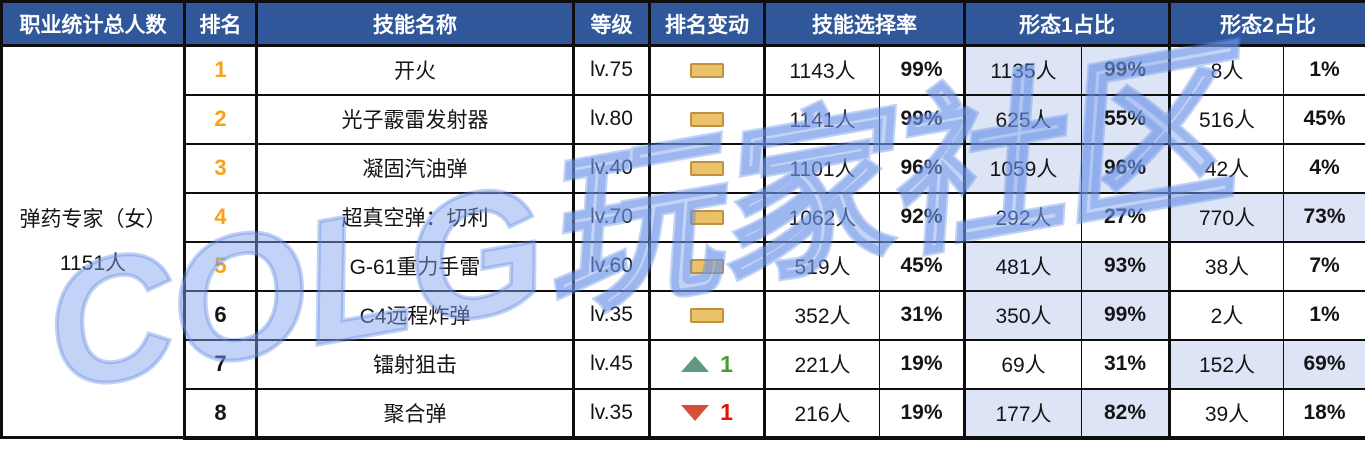 The width and height of the screenshot is (1365, 450). What do you see at coordinates (1226, 413) in the screenshot?
I see `form2-count-cell: 39人` at bounding box center [1226, 413].